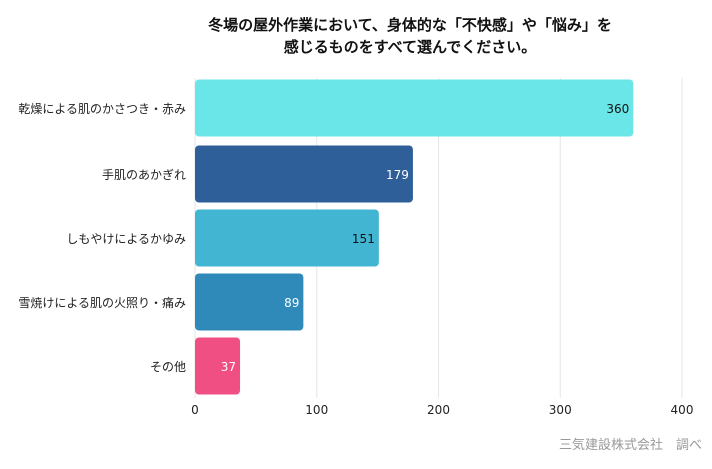 The image size is (712, 469). What do you see at coordinates (617, 109) in the screenshot?
I see `bar-value-label: 360` at bounding box center [617, 109].